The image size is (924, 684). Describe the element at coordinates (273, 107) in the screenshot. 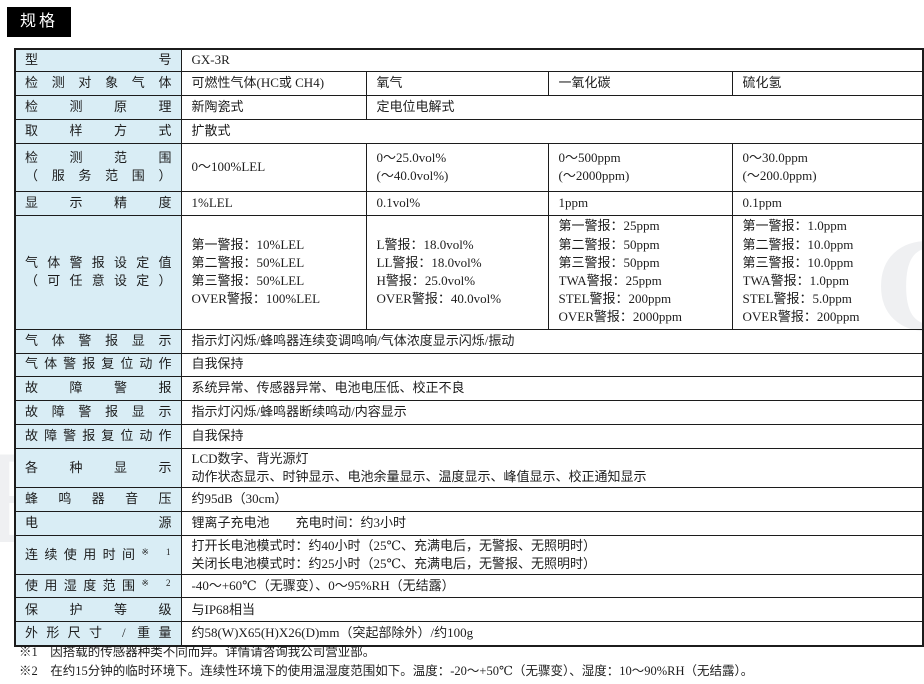

I see `spec-cell: 新陶瓷式` at that location.